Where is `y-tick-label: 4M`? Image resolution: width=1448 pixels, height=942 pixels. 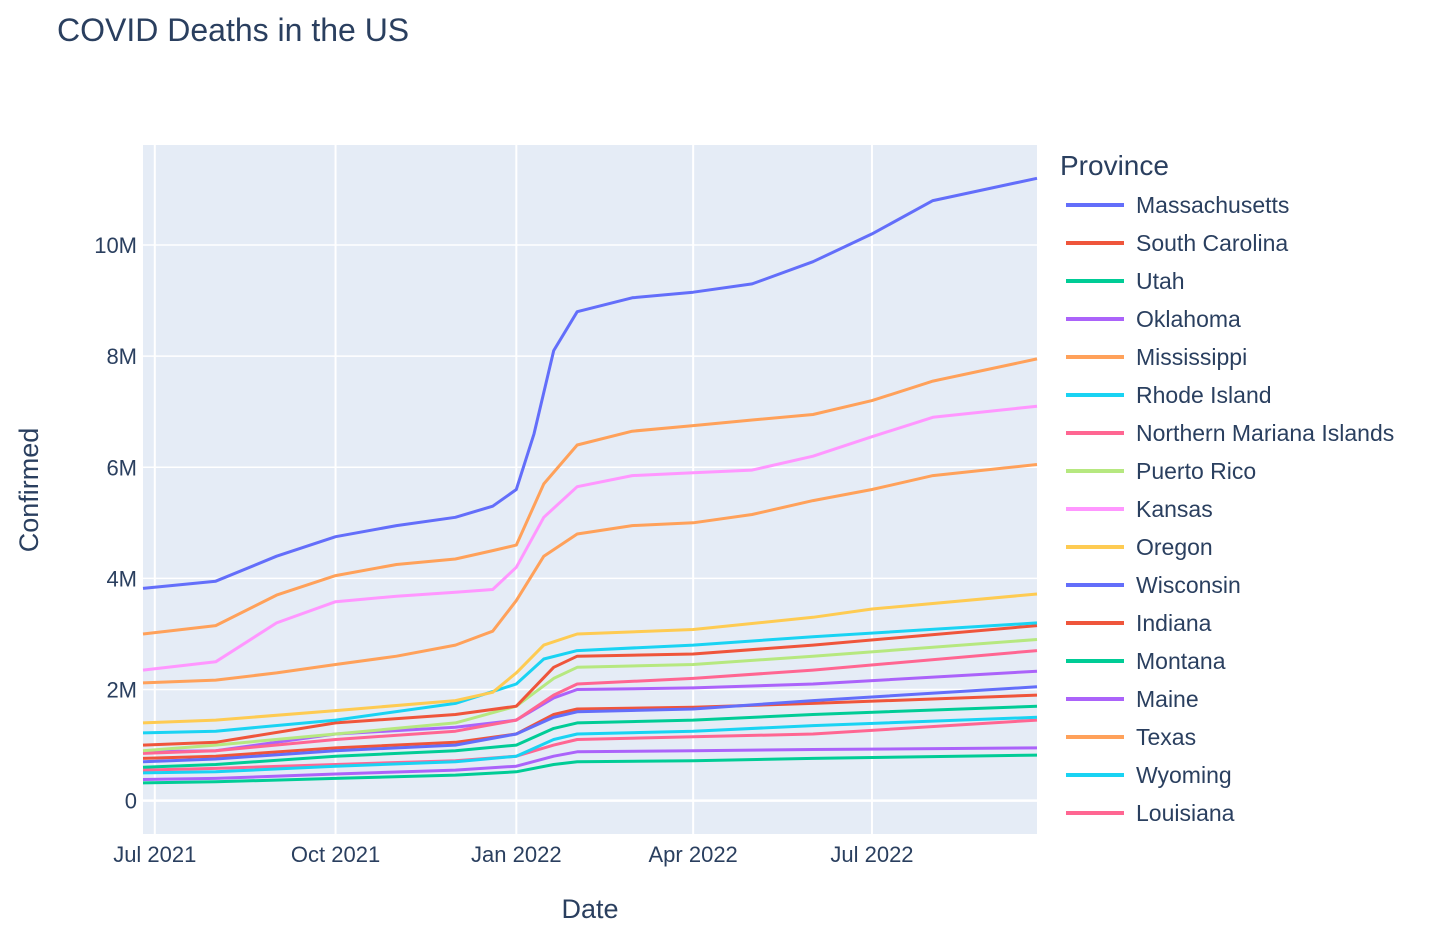
y-tick-label: 4M is located at coordinates (121, 578).